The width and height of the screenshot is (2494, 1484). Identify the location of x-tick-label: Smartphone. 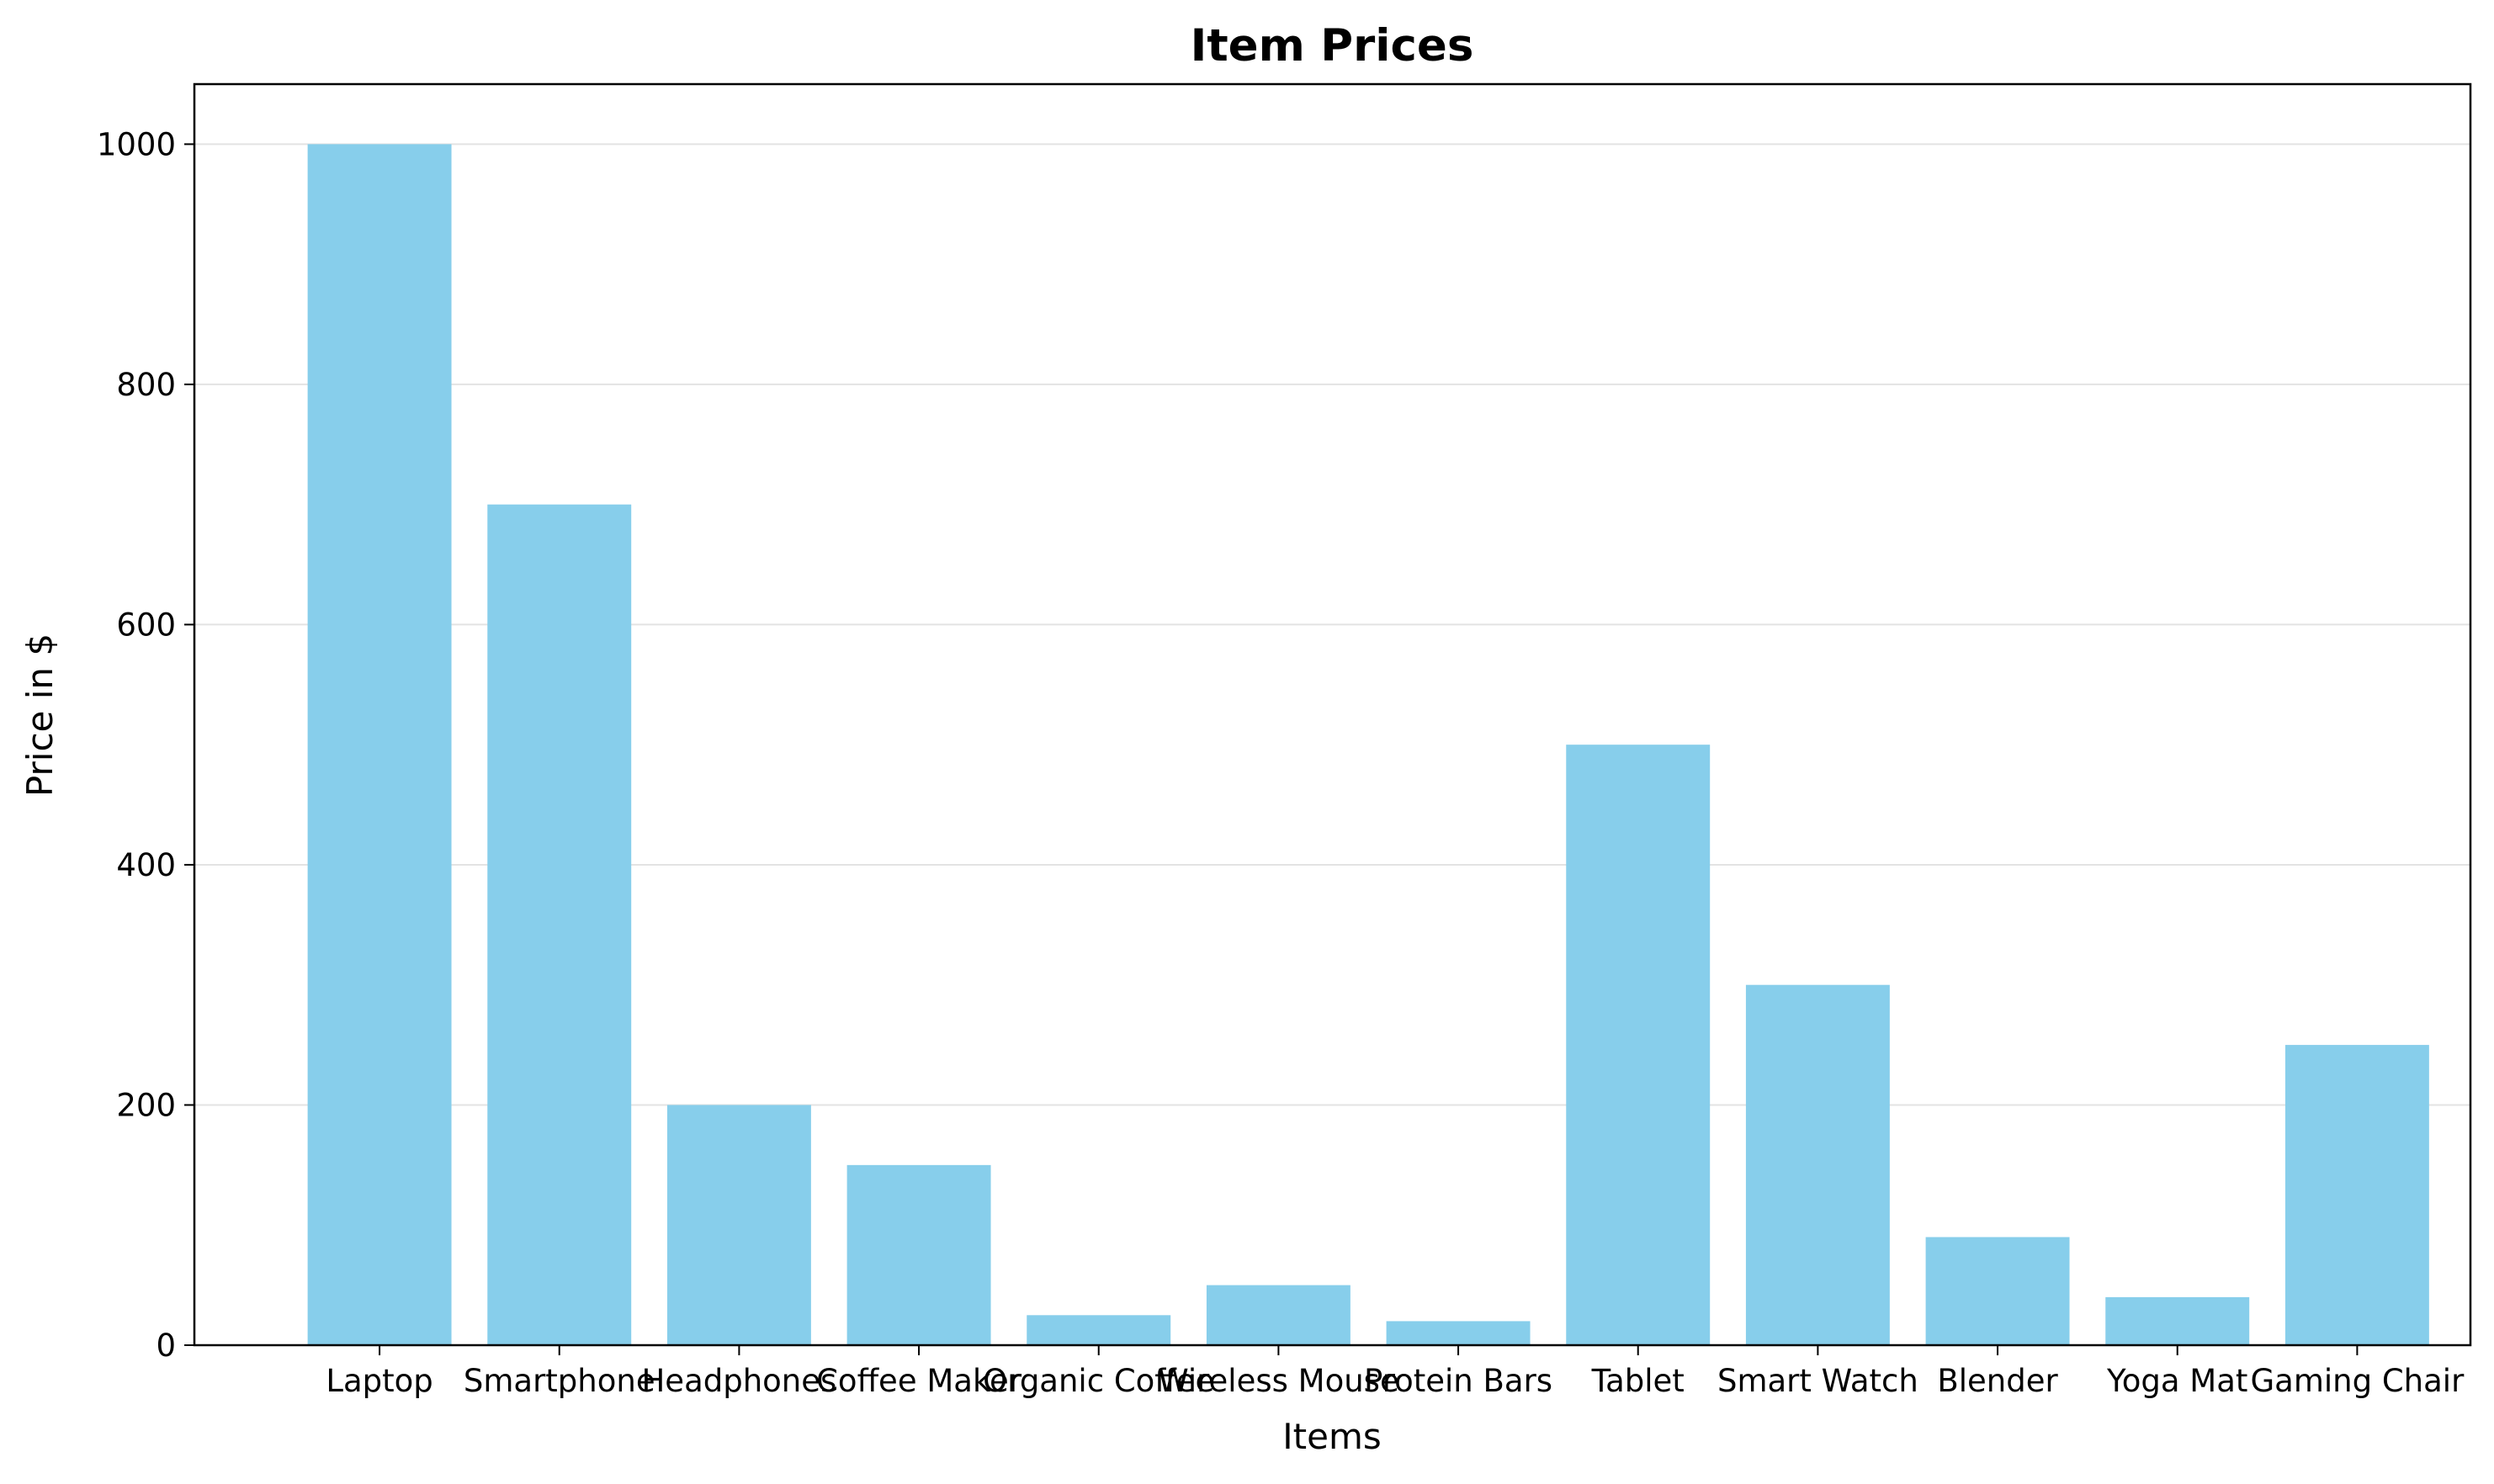
(559, 1381).